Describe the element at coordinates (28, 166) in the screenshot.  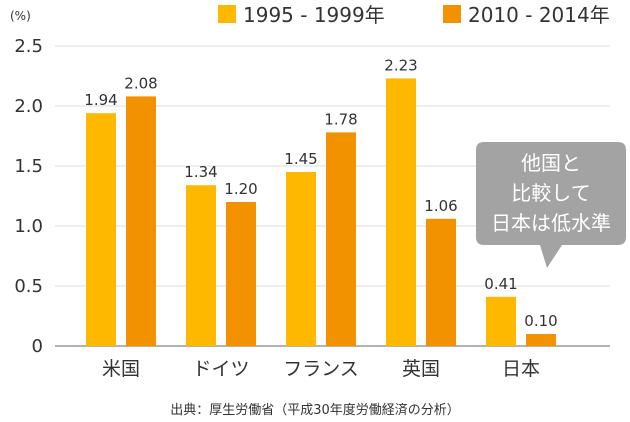
I see `y-tick-label: 1.5` at that location.